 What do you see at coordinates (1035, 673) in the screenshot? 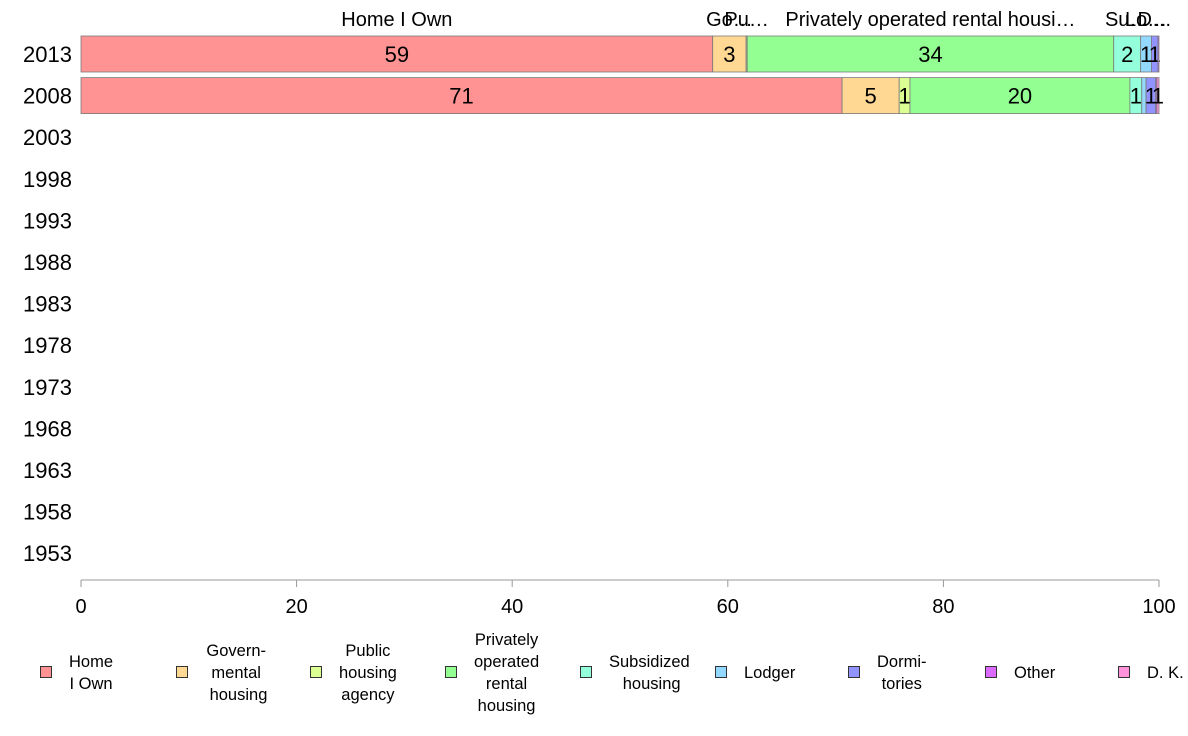
I see `legend-label: Other` at bounding box center [1035, 673].